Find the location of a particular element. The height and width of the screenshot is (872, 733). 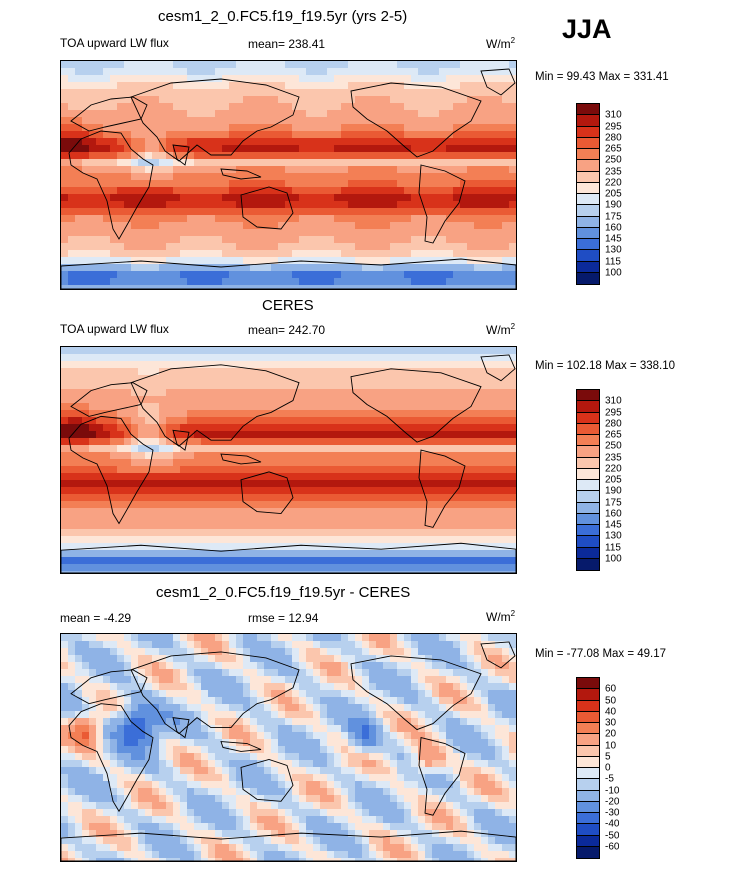

variable-label: TOA upward LW flux is located at coordinates (114, 43).